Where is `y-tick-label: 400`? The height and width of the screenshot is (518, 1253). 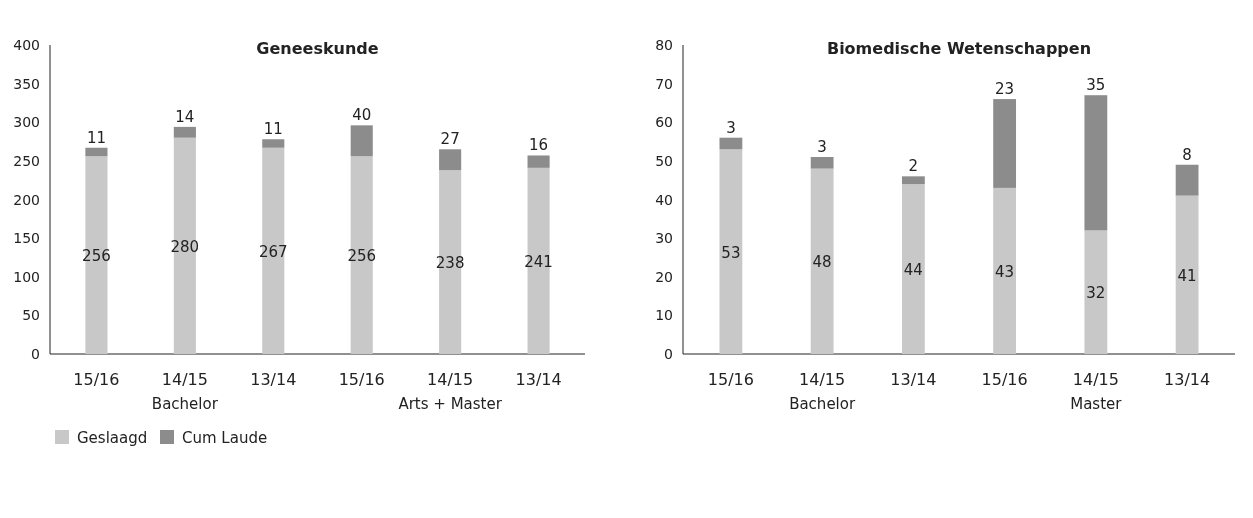 y-tick-label: 400 is located at coordinates (26, 45).